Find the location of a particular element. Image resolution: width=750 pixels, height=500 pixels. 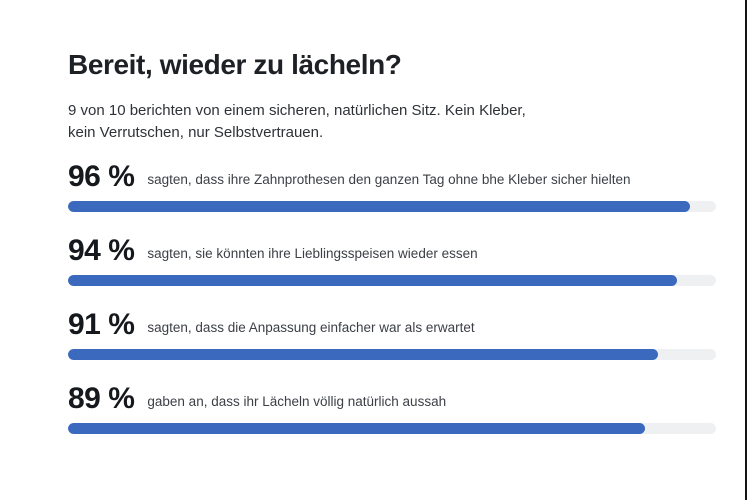

stat-percent-value: 94 % is located at coordinates (101, 250).